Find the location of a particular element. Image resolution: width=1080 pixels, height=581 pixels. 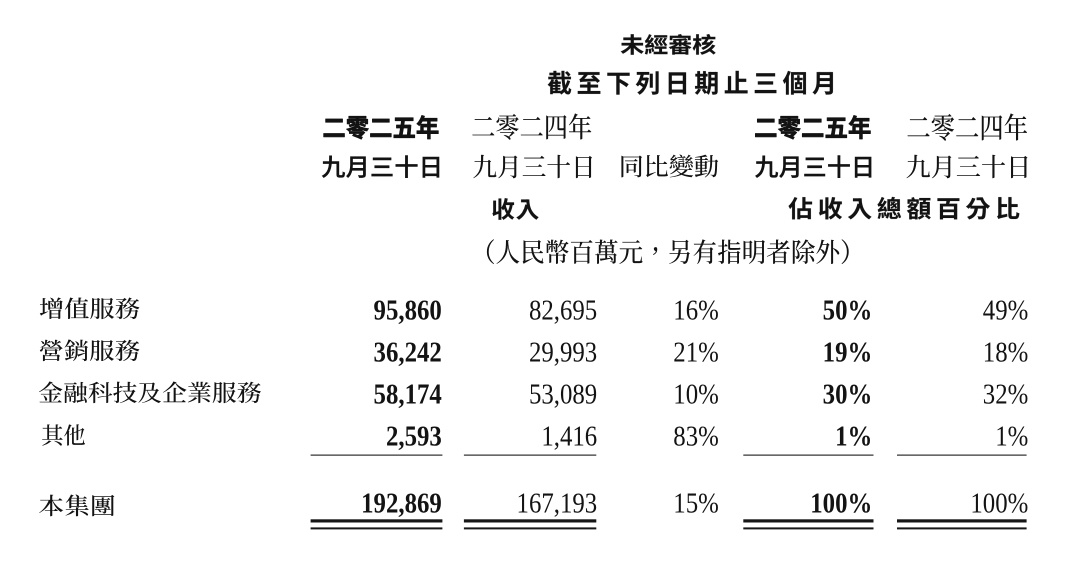

svg-text: 19% is located at coordinates (848, 352).